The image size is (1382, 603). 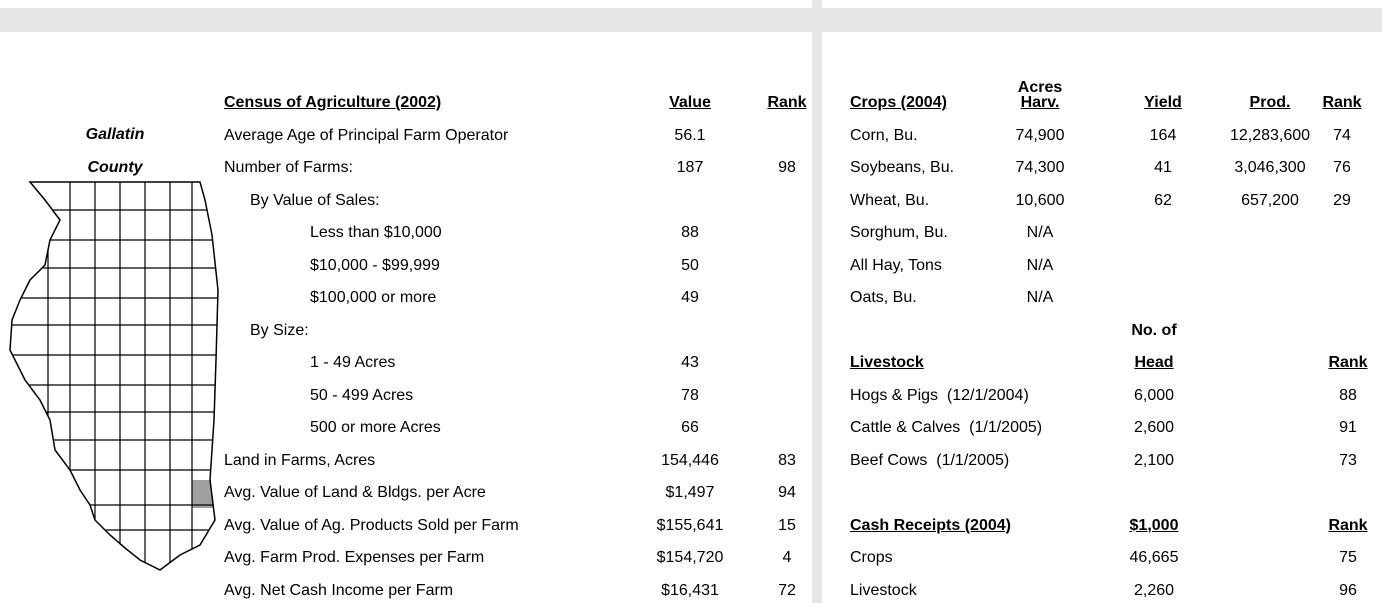 I want to click on top-band, so click(x=691, y=20).